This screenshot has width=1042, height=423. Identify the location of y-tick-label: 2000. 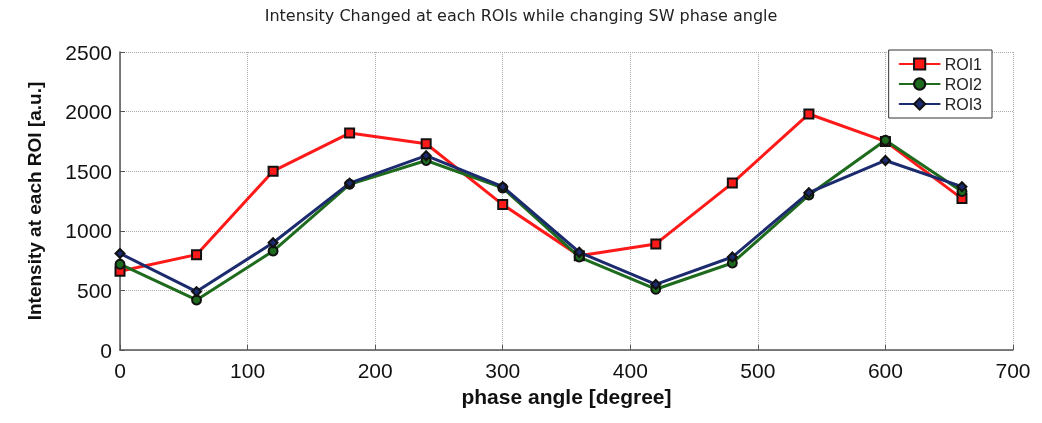
(88, 112).